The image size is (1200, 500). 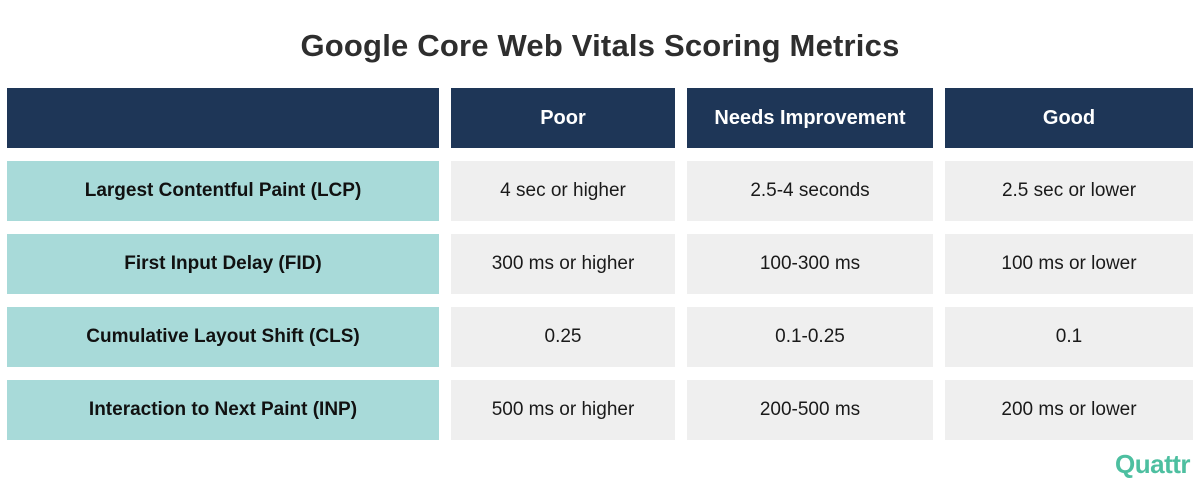 What do you see at coordinates (1069, 264) in the screenshot?
I see `table-cell: 100 ms or lower` at bounding box center [1069, 264].